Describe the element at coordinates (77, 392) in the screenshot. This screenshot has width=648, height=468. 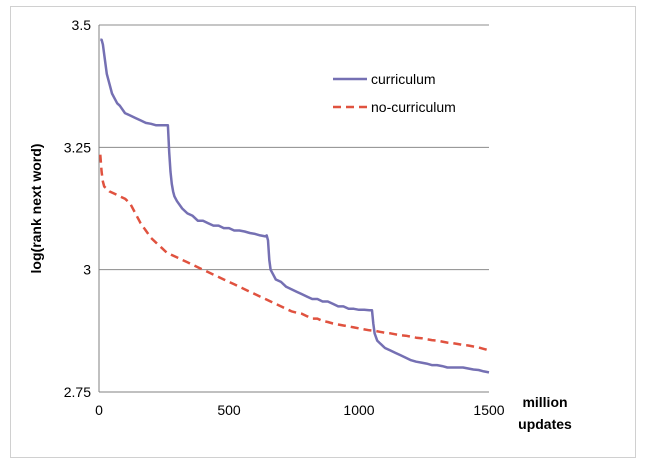
I see `y-tick-label: 2.75` at that location.